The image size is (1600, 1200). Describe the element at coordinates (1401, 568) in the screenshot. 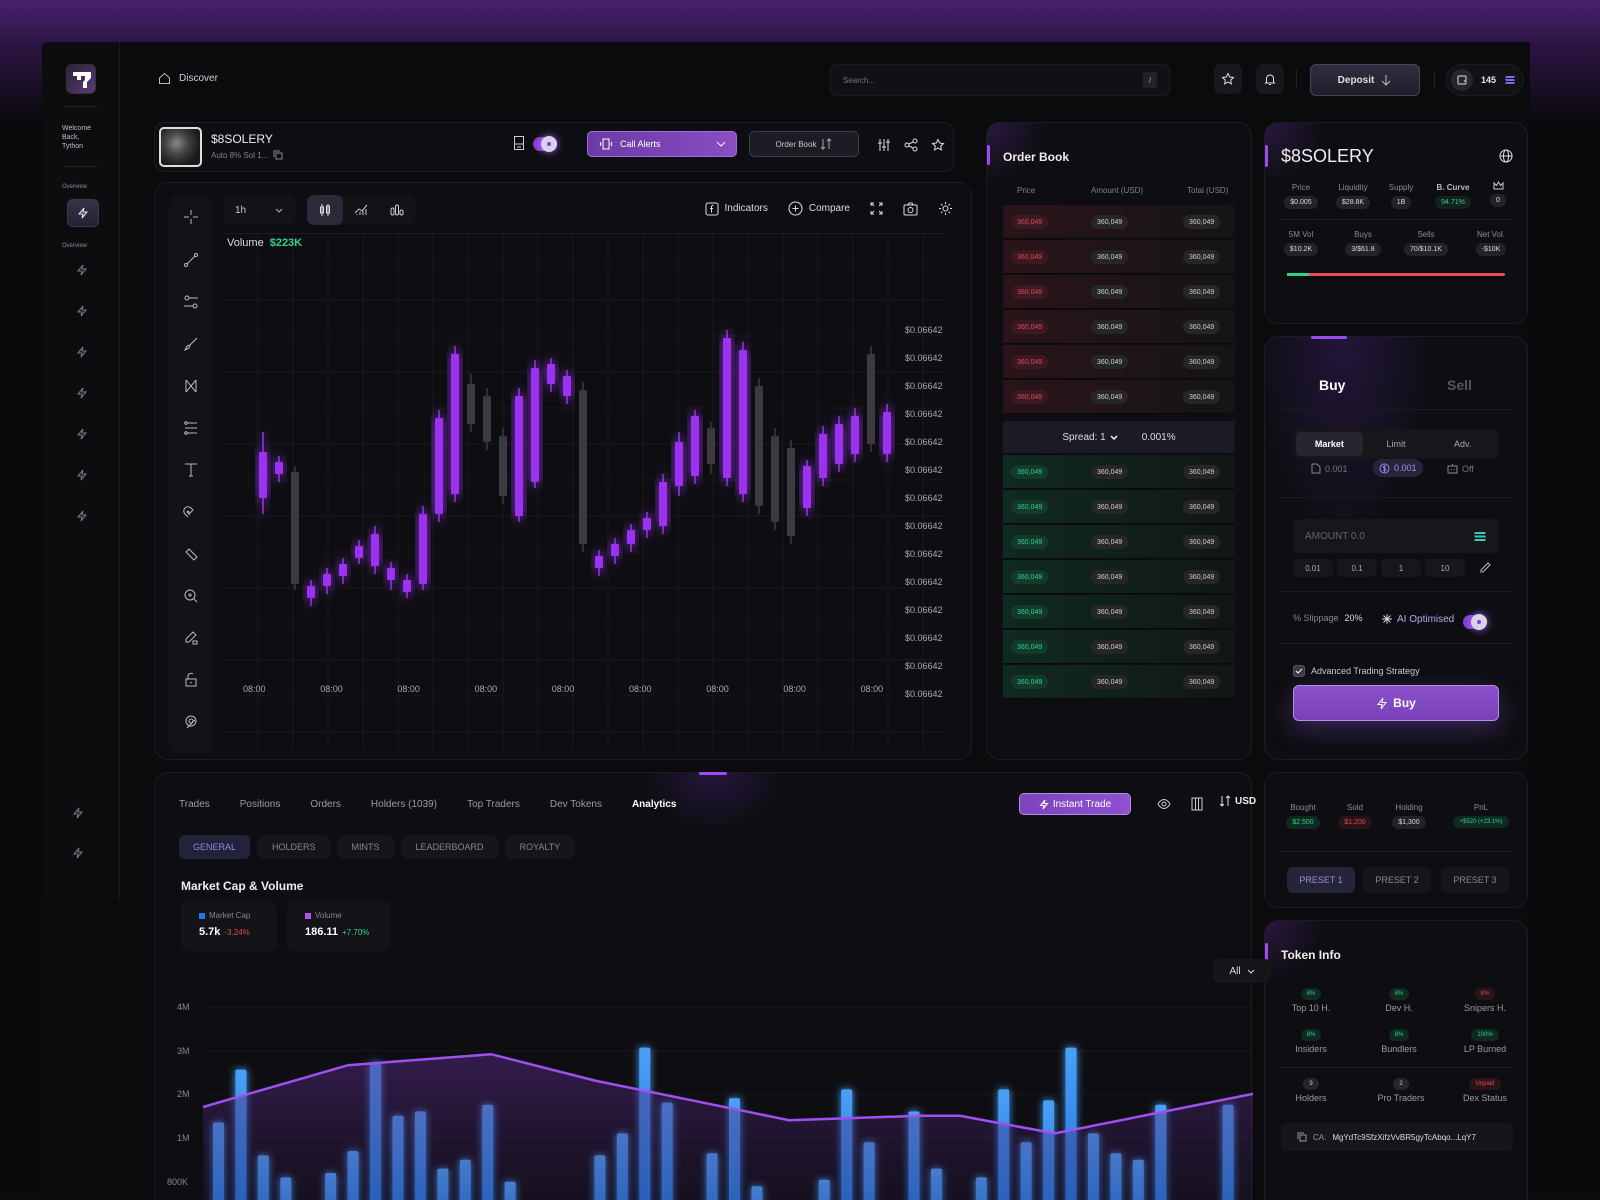

I see `quick-amount-button: 1` at that location.